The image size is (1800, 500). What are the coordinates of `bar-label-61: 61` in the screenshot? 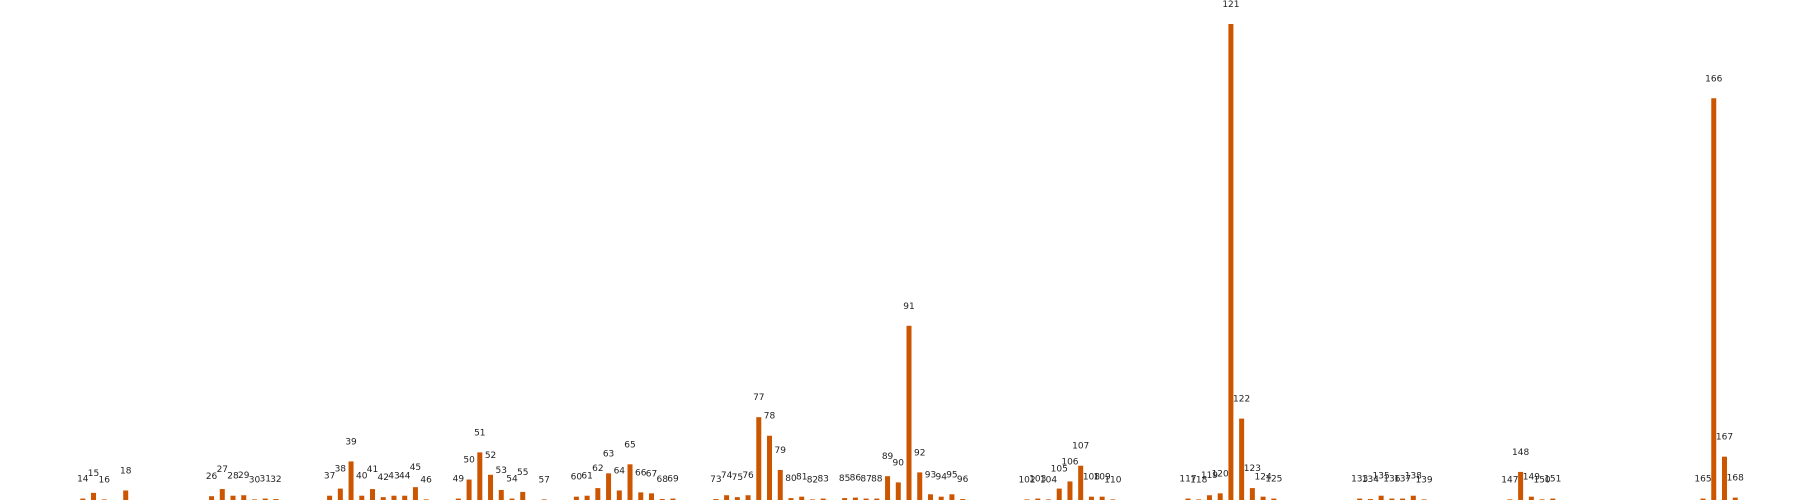 It's located at (586, 477).